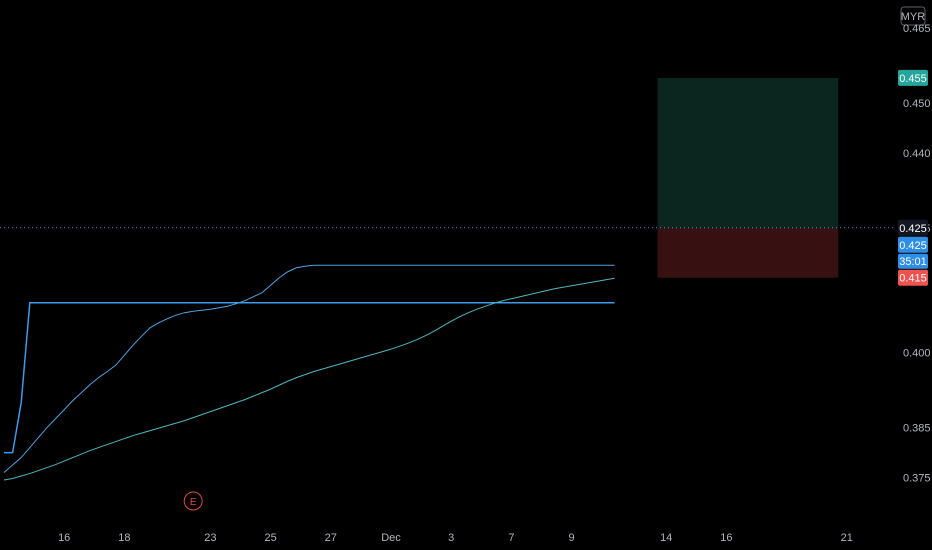 The width and height of the screenshot is (932, 550). Describe the element at coordinates (917, 29) in the screenshot. I see `y-tick-label: 0.465` at that location.